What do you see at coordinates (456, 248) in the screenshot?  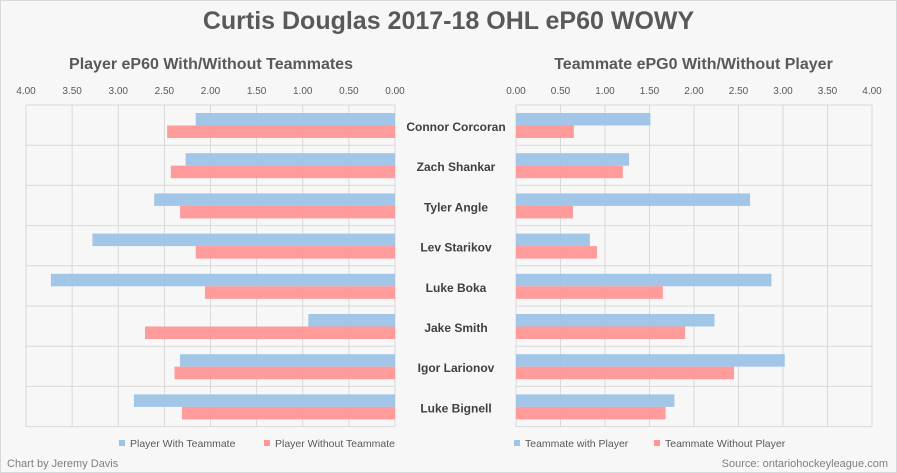 I see `category-label: Lev Starikov` at bounding box center [456, 248].